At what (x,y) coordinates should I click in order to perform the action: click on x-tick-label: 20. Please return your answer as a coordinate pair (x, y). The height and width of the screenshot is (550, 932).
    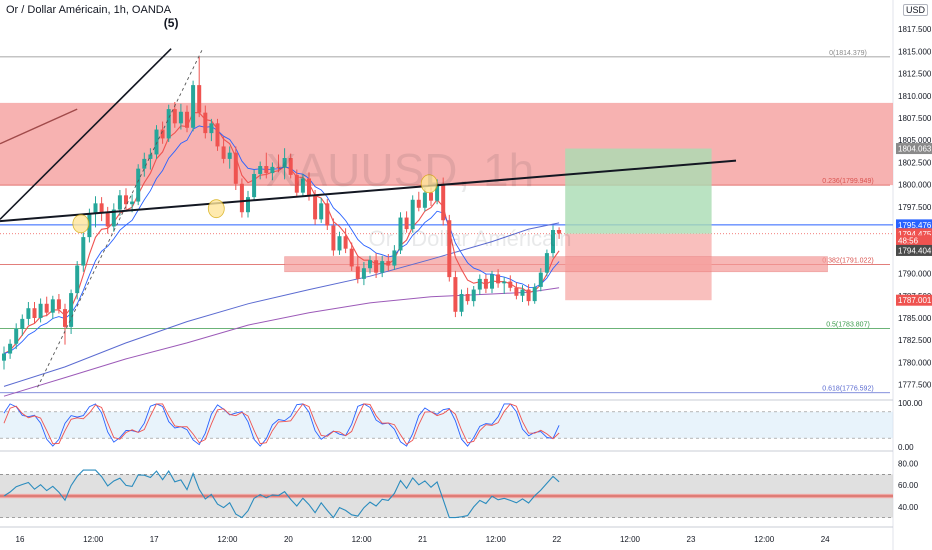
    Looking at the image, I should click on (288, 539).